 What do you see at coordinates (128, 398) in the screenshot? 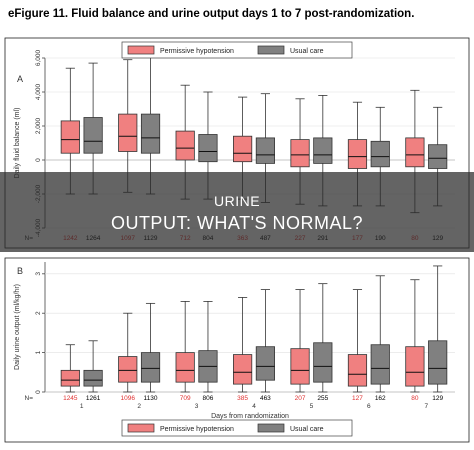
I see `n-value: 1096` at bounding box center [128, 398].